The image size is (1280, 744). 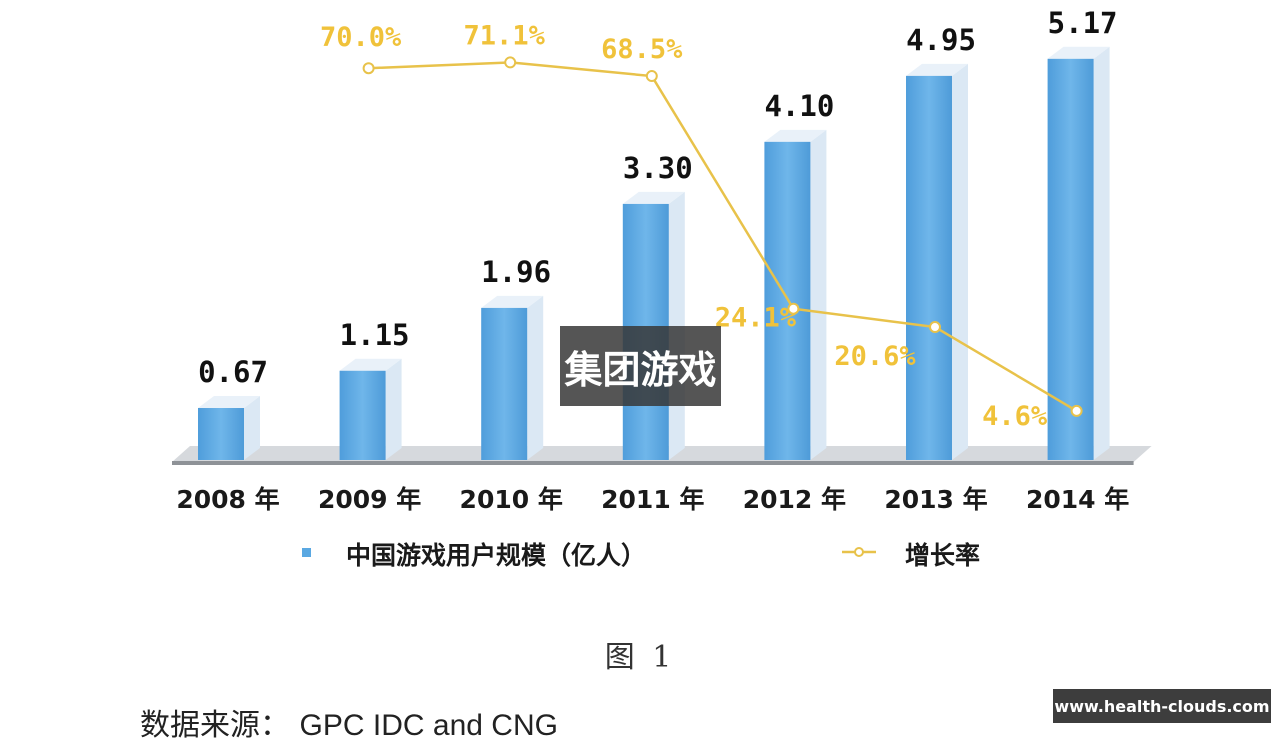 I want to click on growth-rate-label: 71.1%, so click(x=505, y=35).